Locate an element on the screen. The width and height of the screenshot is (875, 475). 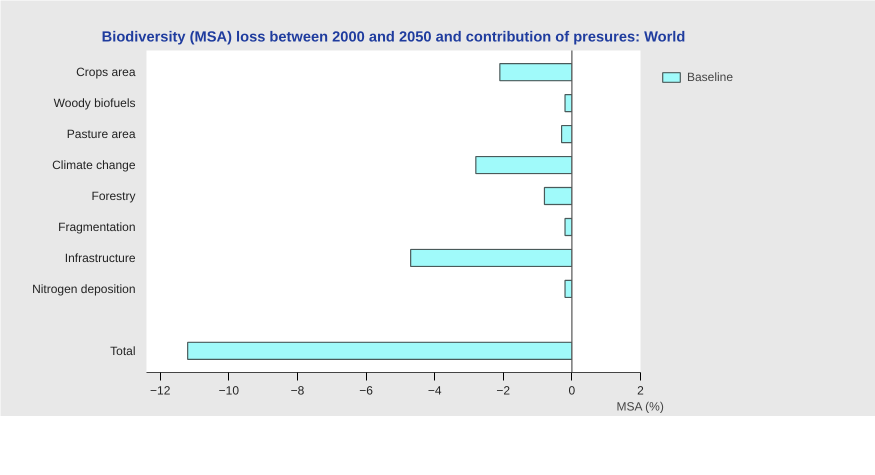
y-tick-label: Crops area is located at coordinates (106, 72).